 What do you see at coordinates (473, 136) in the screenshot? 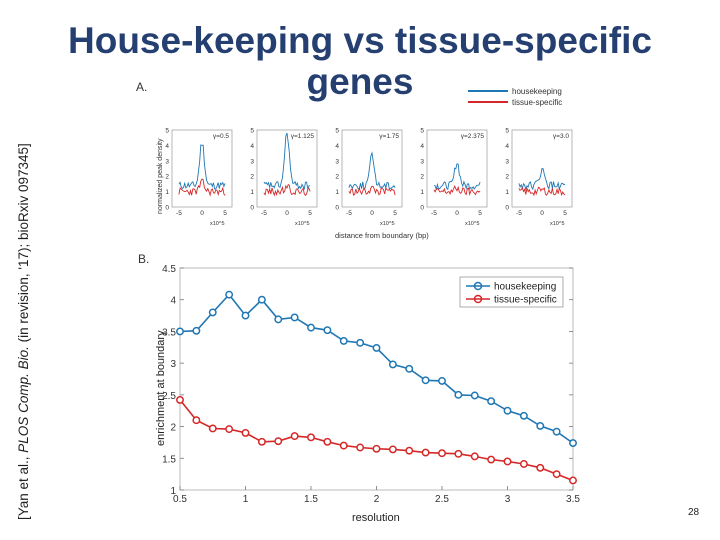
I see `subplot-gamma: γ=2.375` at bounding box center [473, 136].